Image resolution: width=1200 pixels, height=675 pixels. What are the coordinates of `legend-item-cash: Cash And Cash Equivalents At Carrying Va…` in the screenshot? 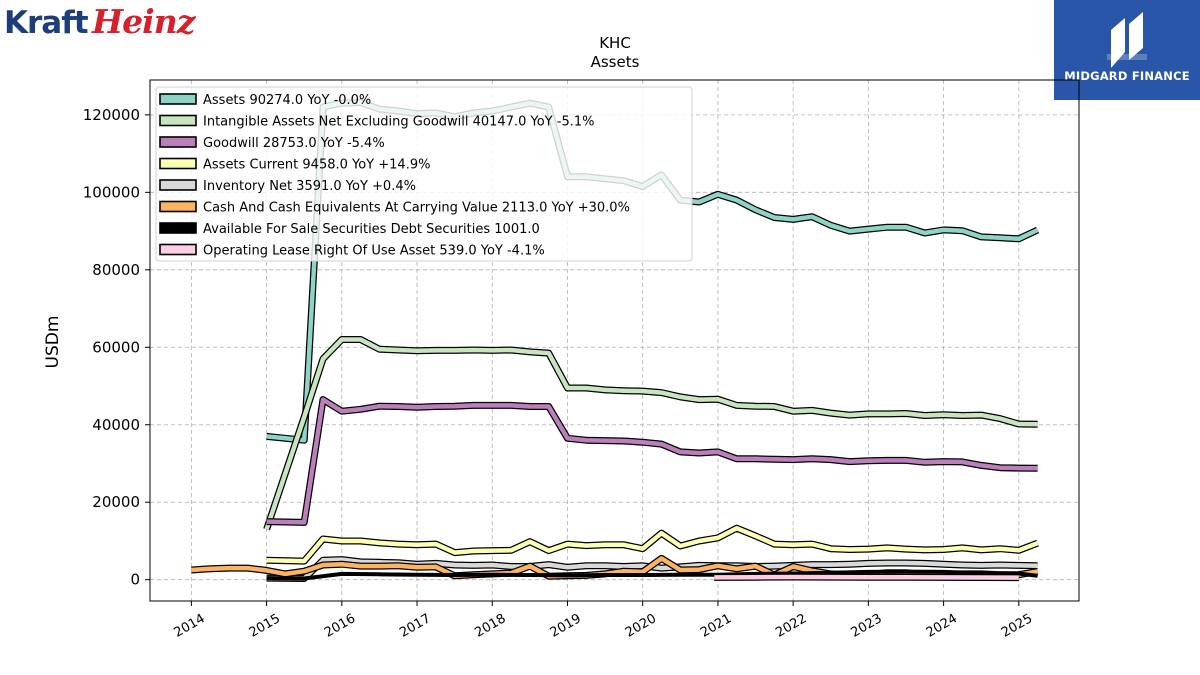 It's located at (394, 208).